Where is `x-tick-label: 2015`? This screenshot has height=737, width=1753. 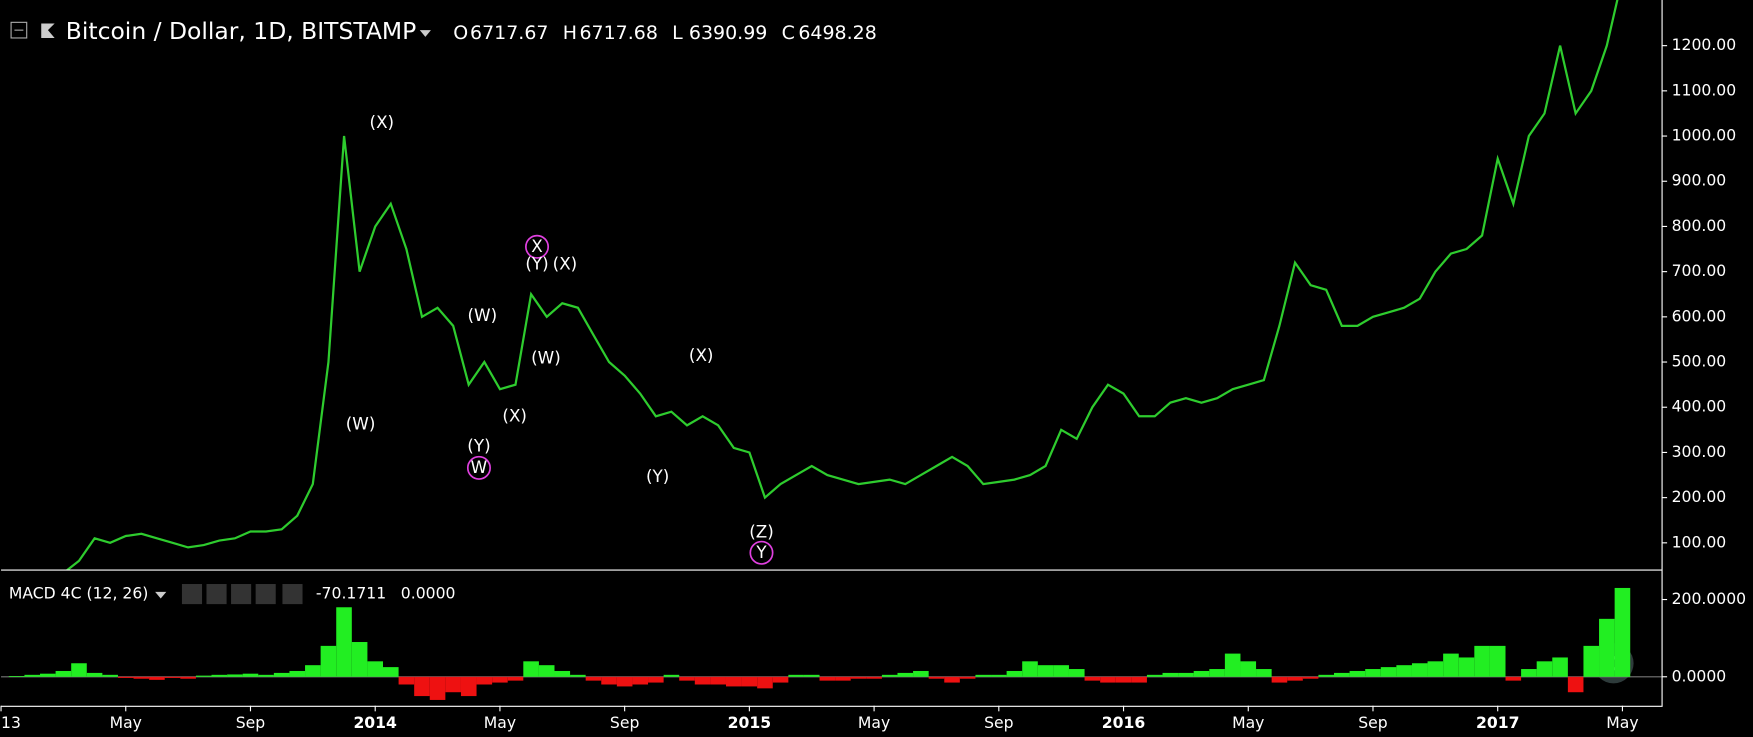
x-tick-label: 2015 is located at coordinates (750, 722).